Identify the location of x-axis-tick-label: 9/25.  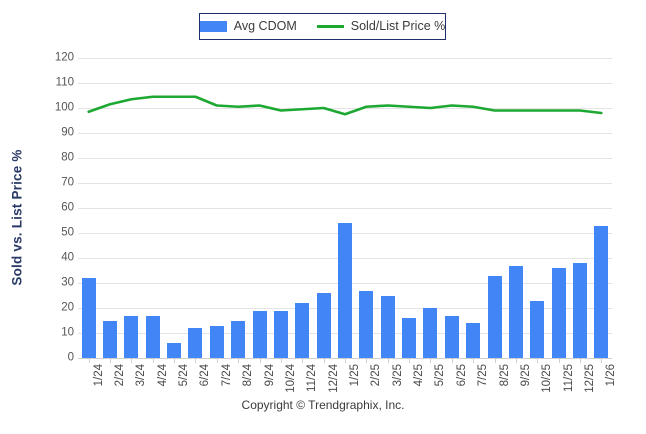
(525, 375).